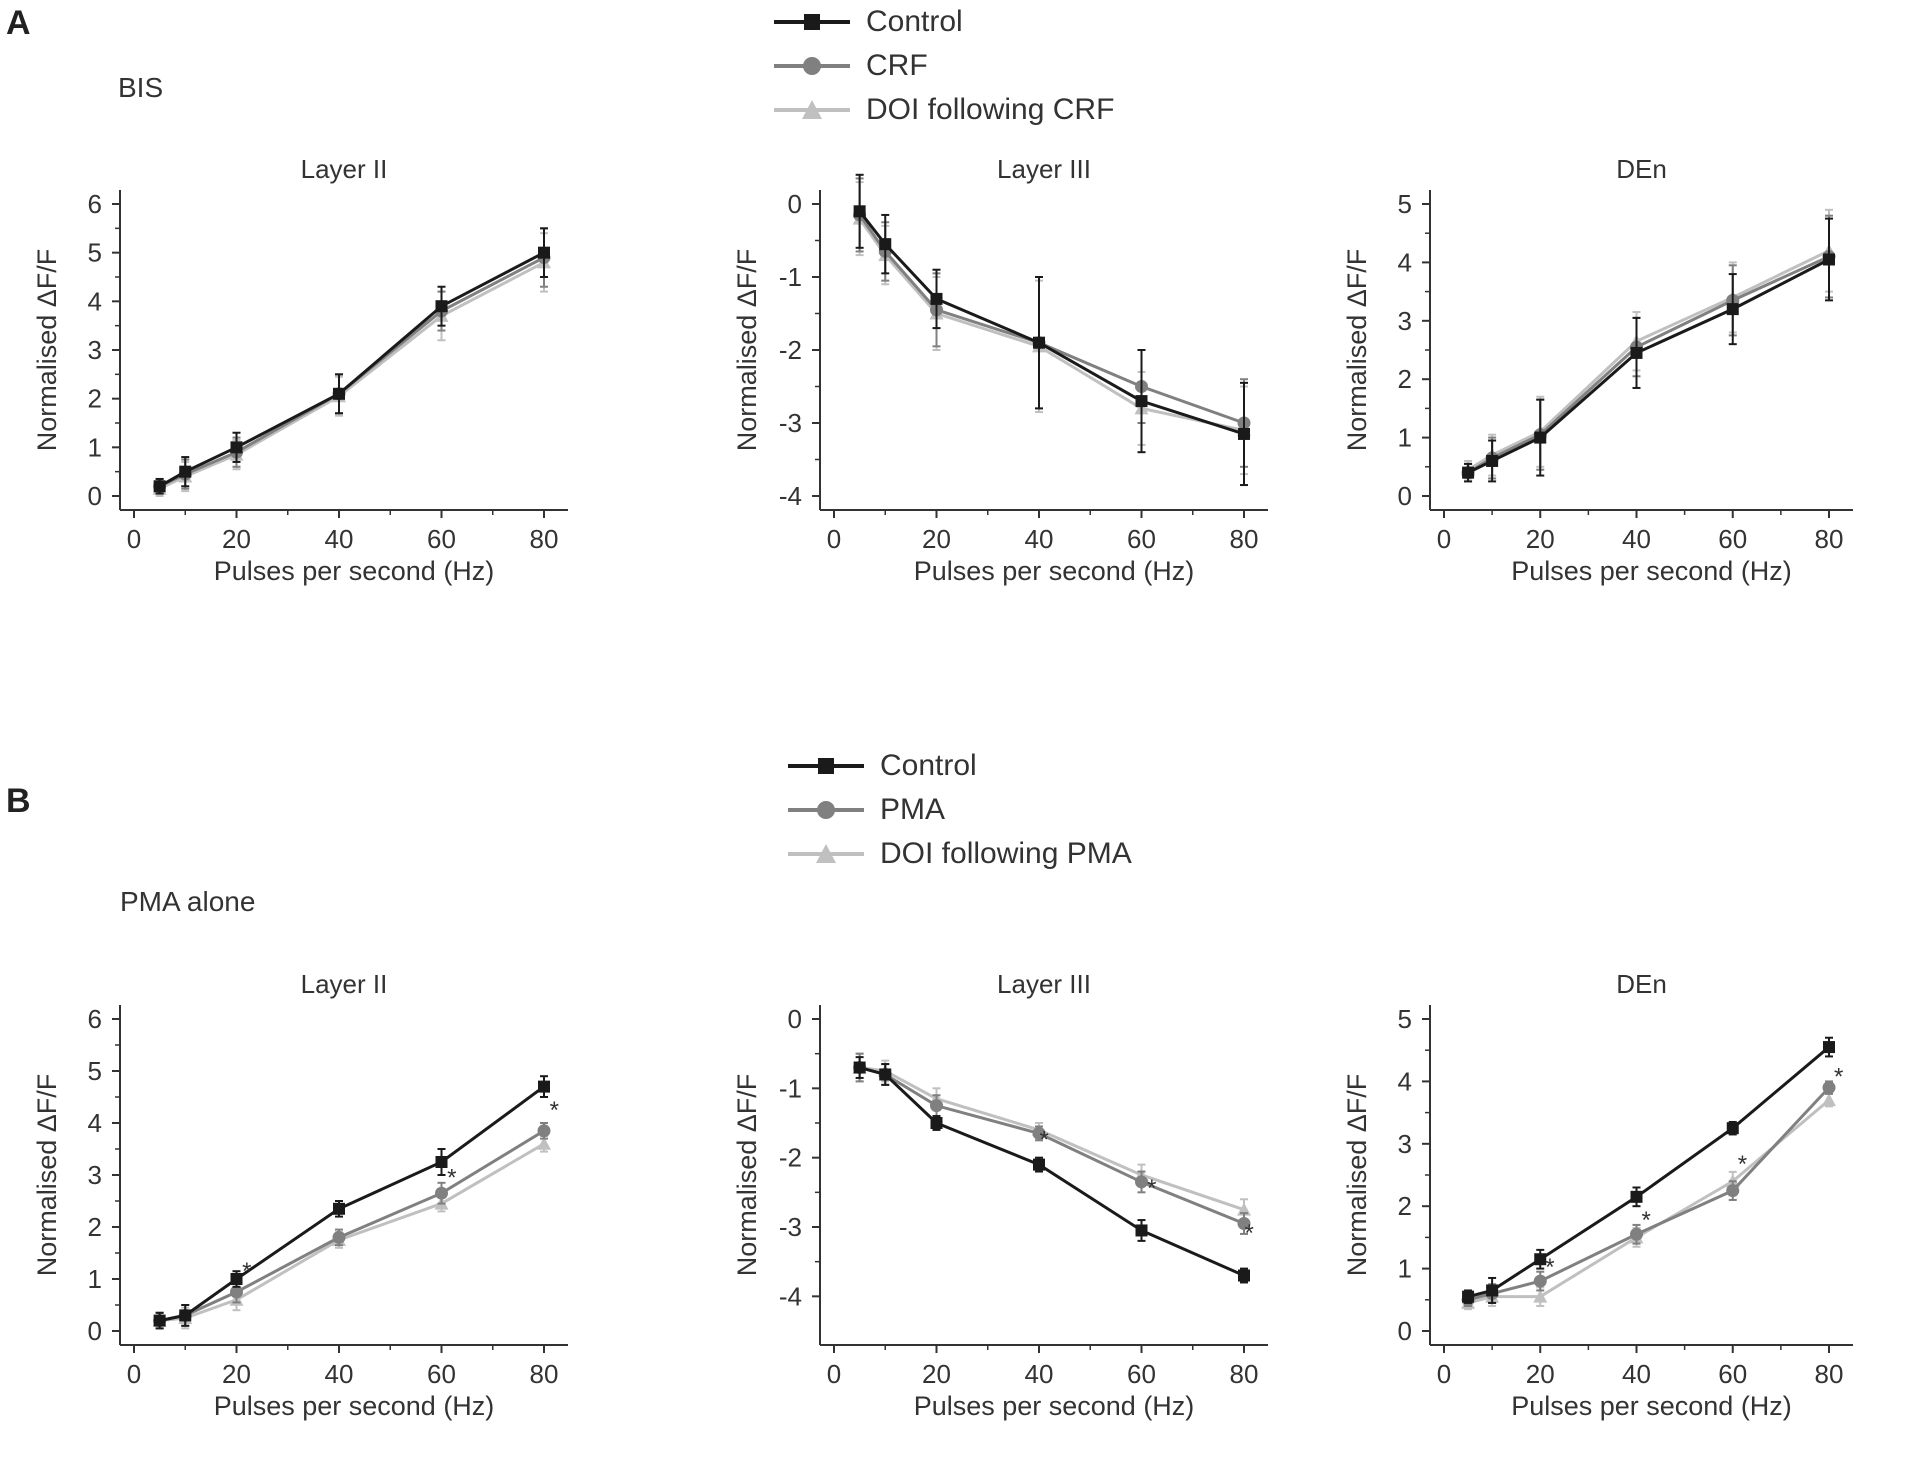  Describe the element at coordinates (1244, 539) in the screenshot. I see `x-tick-label: 80` at that location.